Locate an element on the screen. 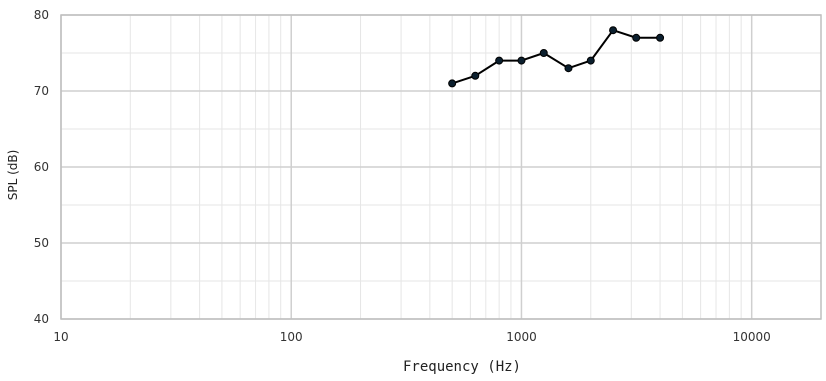  x-tick-label: 1000 is located at coordinates (521, 337).